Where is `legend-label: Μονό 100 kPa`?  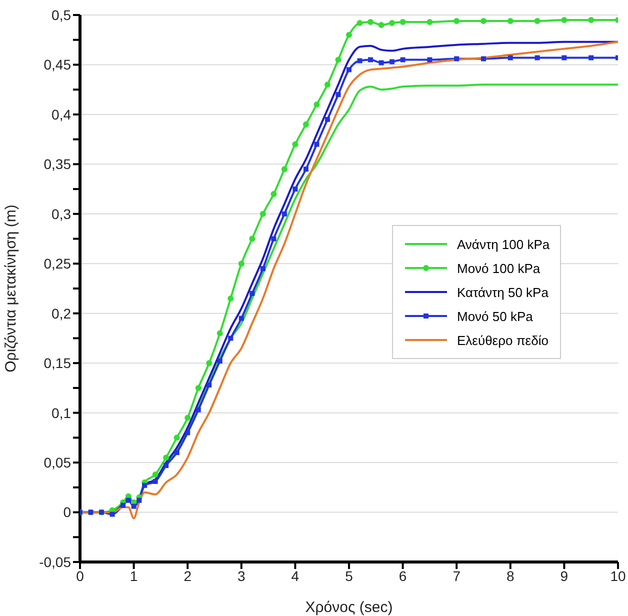 legend-label: Μονό 100 kPa is located at coordinates (498, 268).